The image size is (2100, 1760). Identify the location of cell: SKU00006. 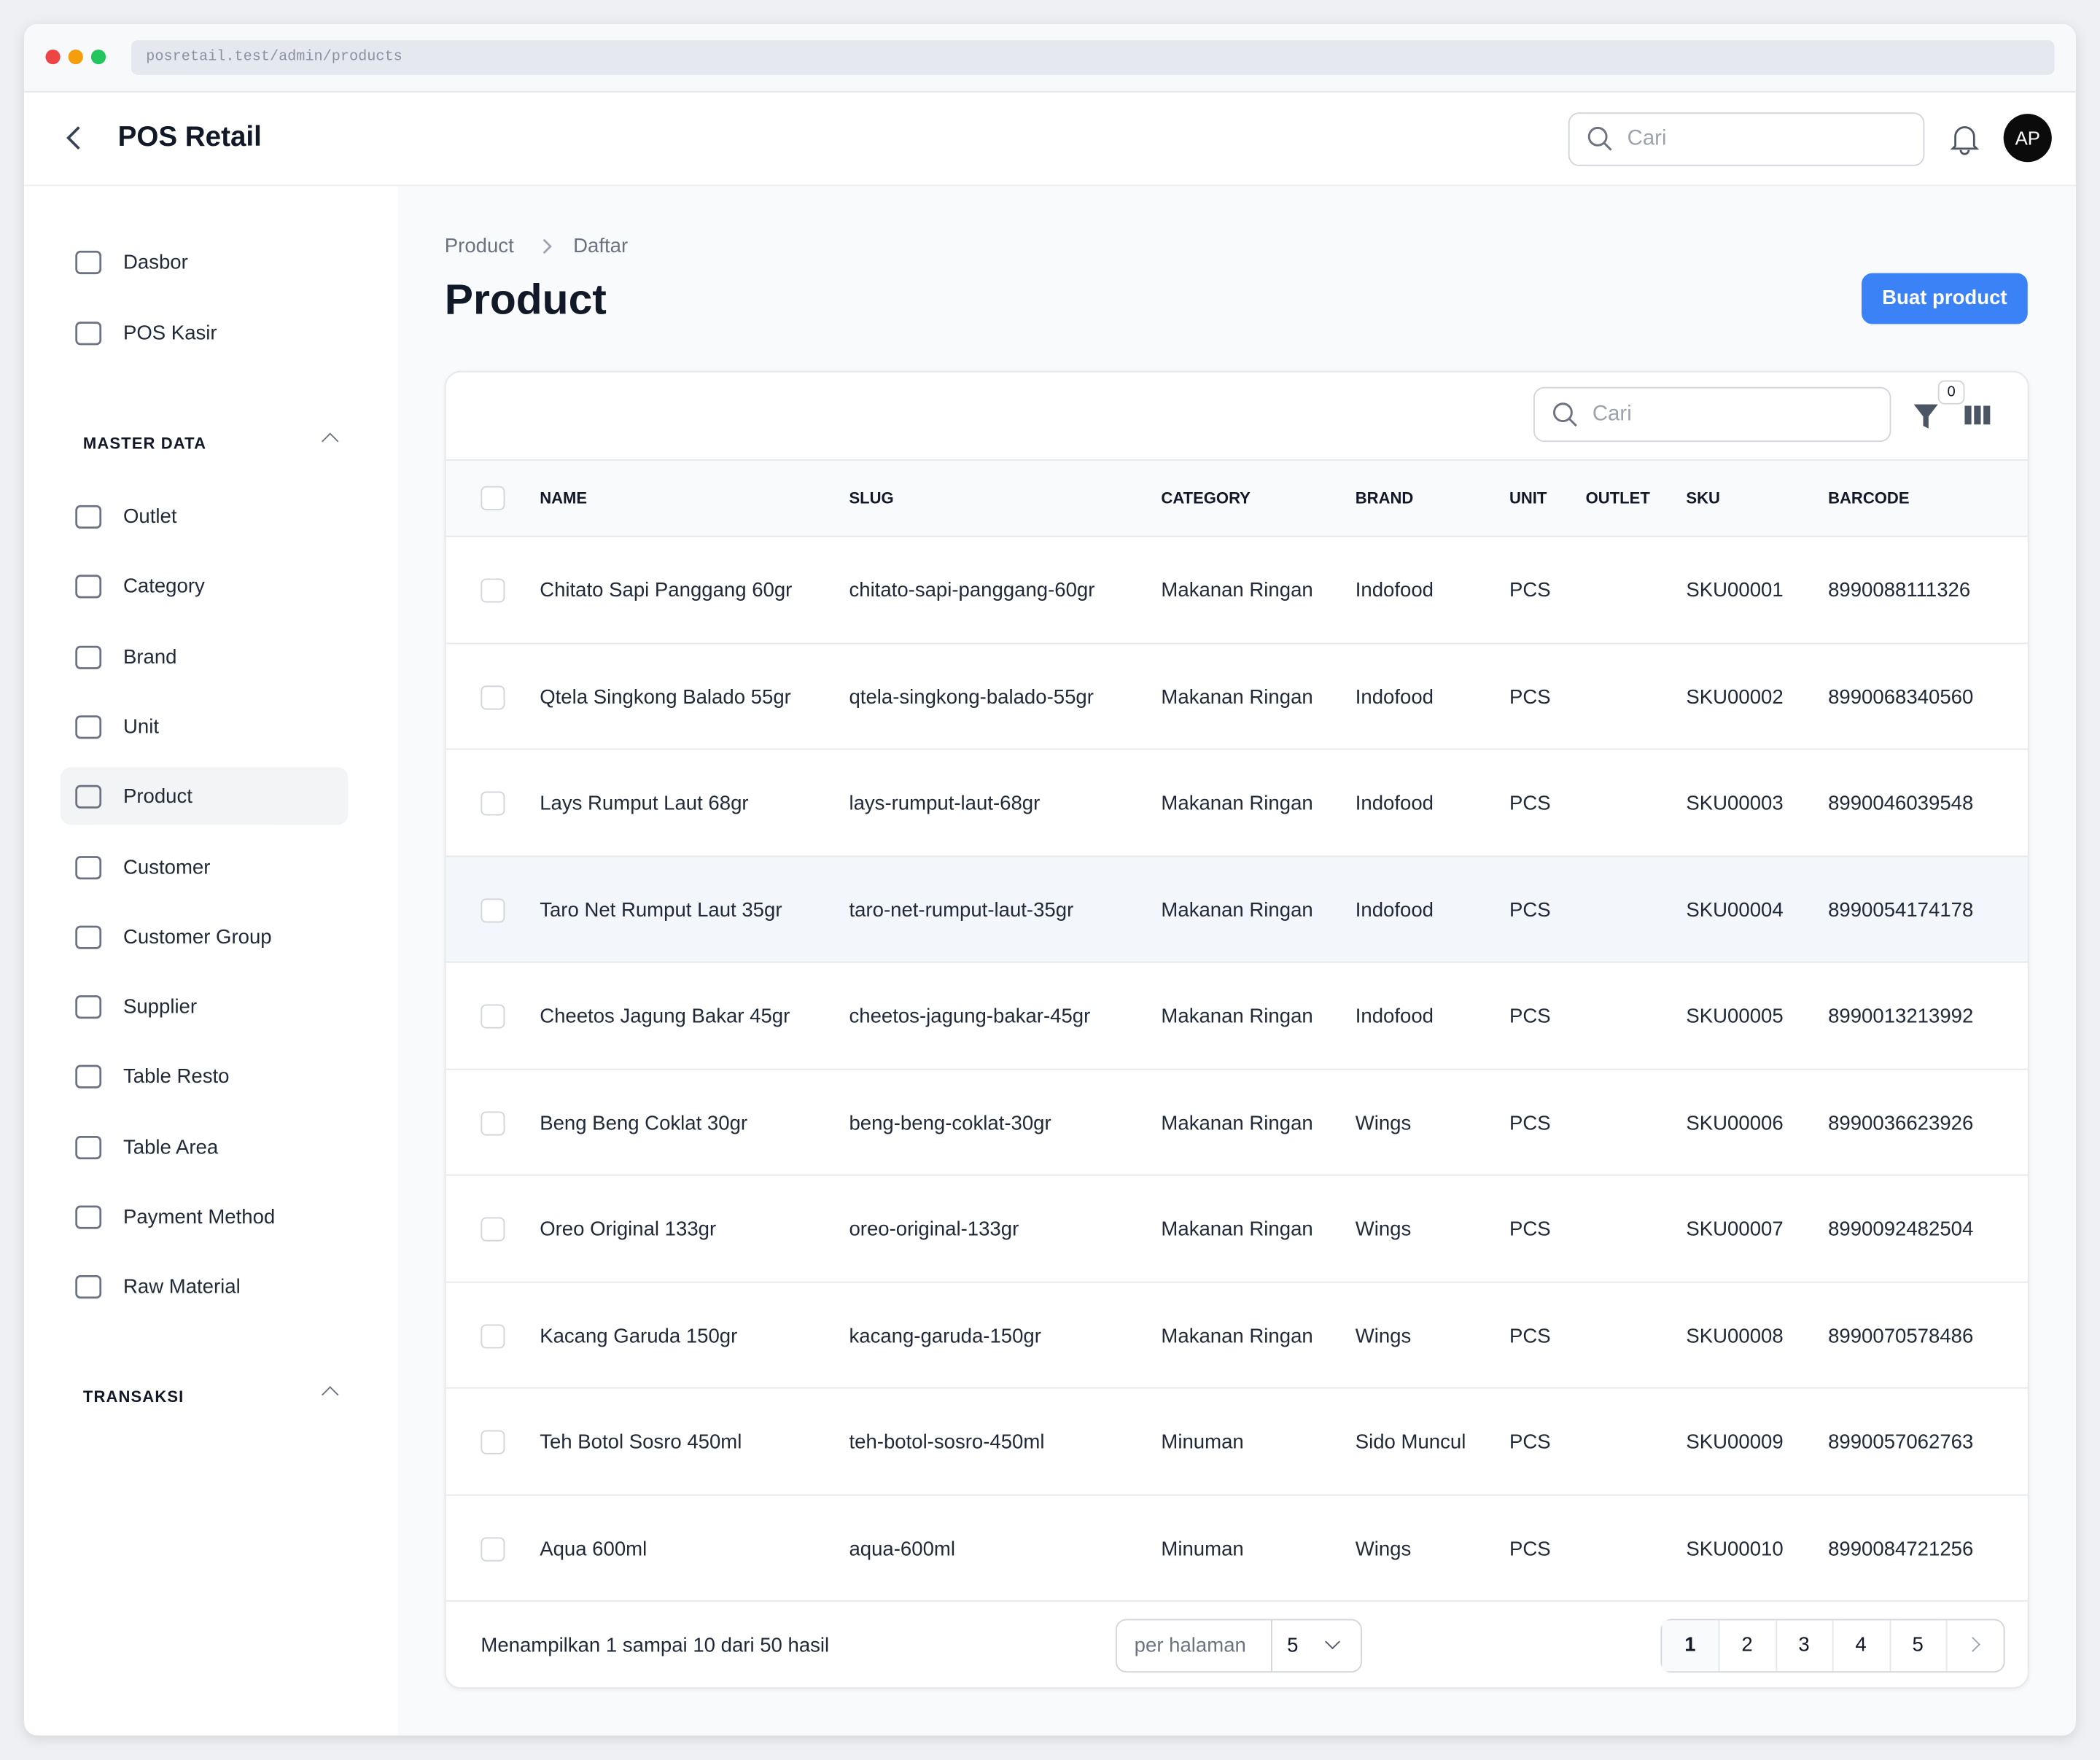
(1735, 1122).